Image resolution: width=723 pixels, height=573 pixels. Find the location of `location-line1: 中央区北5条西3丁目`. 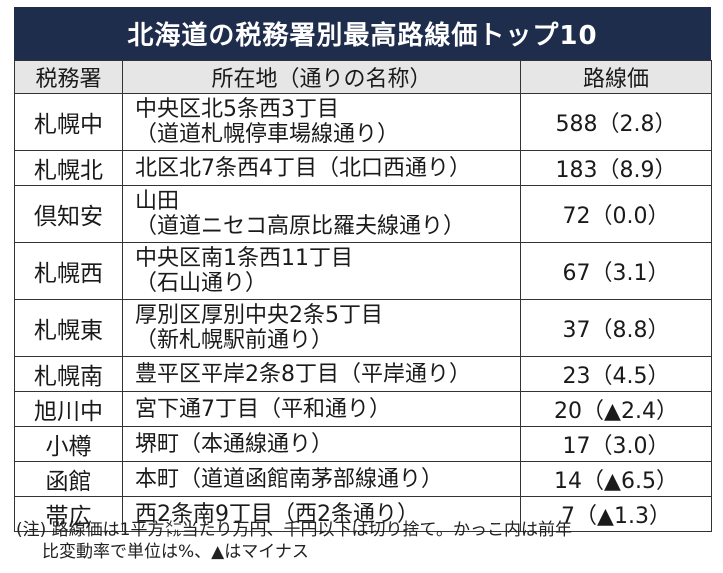

location-line1: 中央区北5条西3丁目 is located at coordinates (237, 109).